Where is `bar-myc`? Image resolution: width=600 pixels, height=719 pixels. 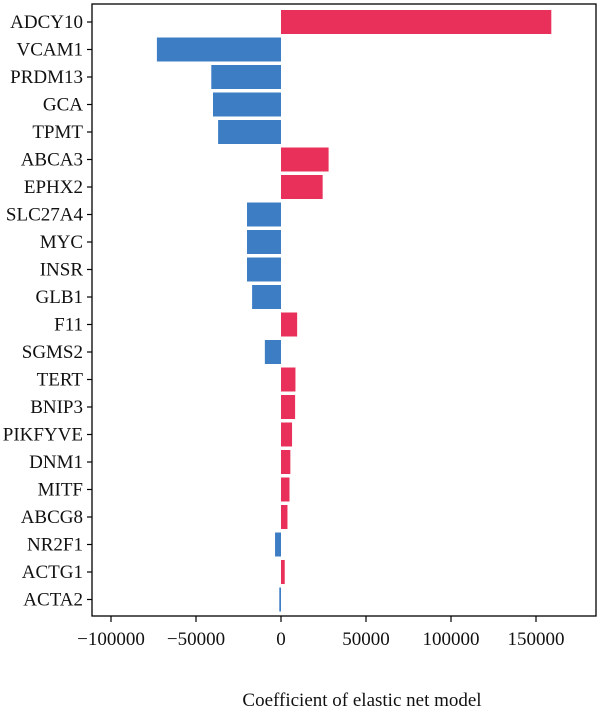
bar-myc is located at coordinates (264, 242).